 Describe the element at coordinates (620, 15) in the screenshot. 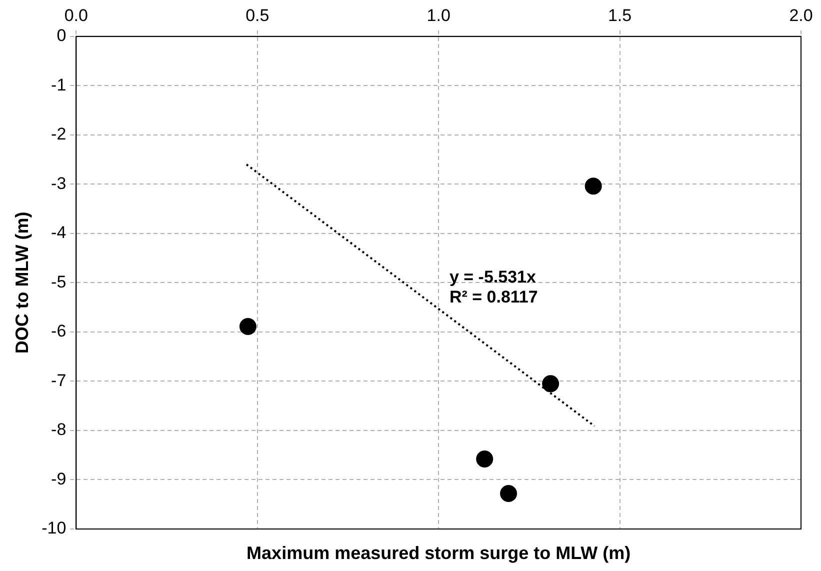

I see `x-tick-label: 1.5` at that location.